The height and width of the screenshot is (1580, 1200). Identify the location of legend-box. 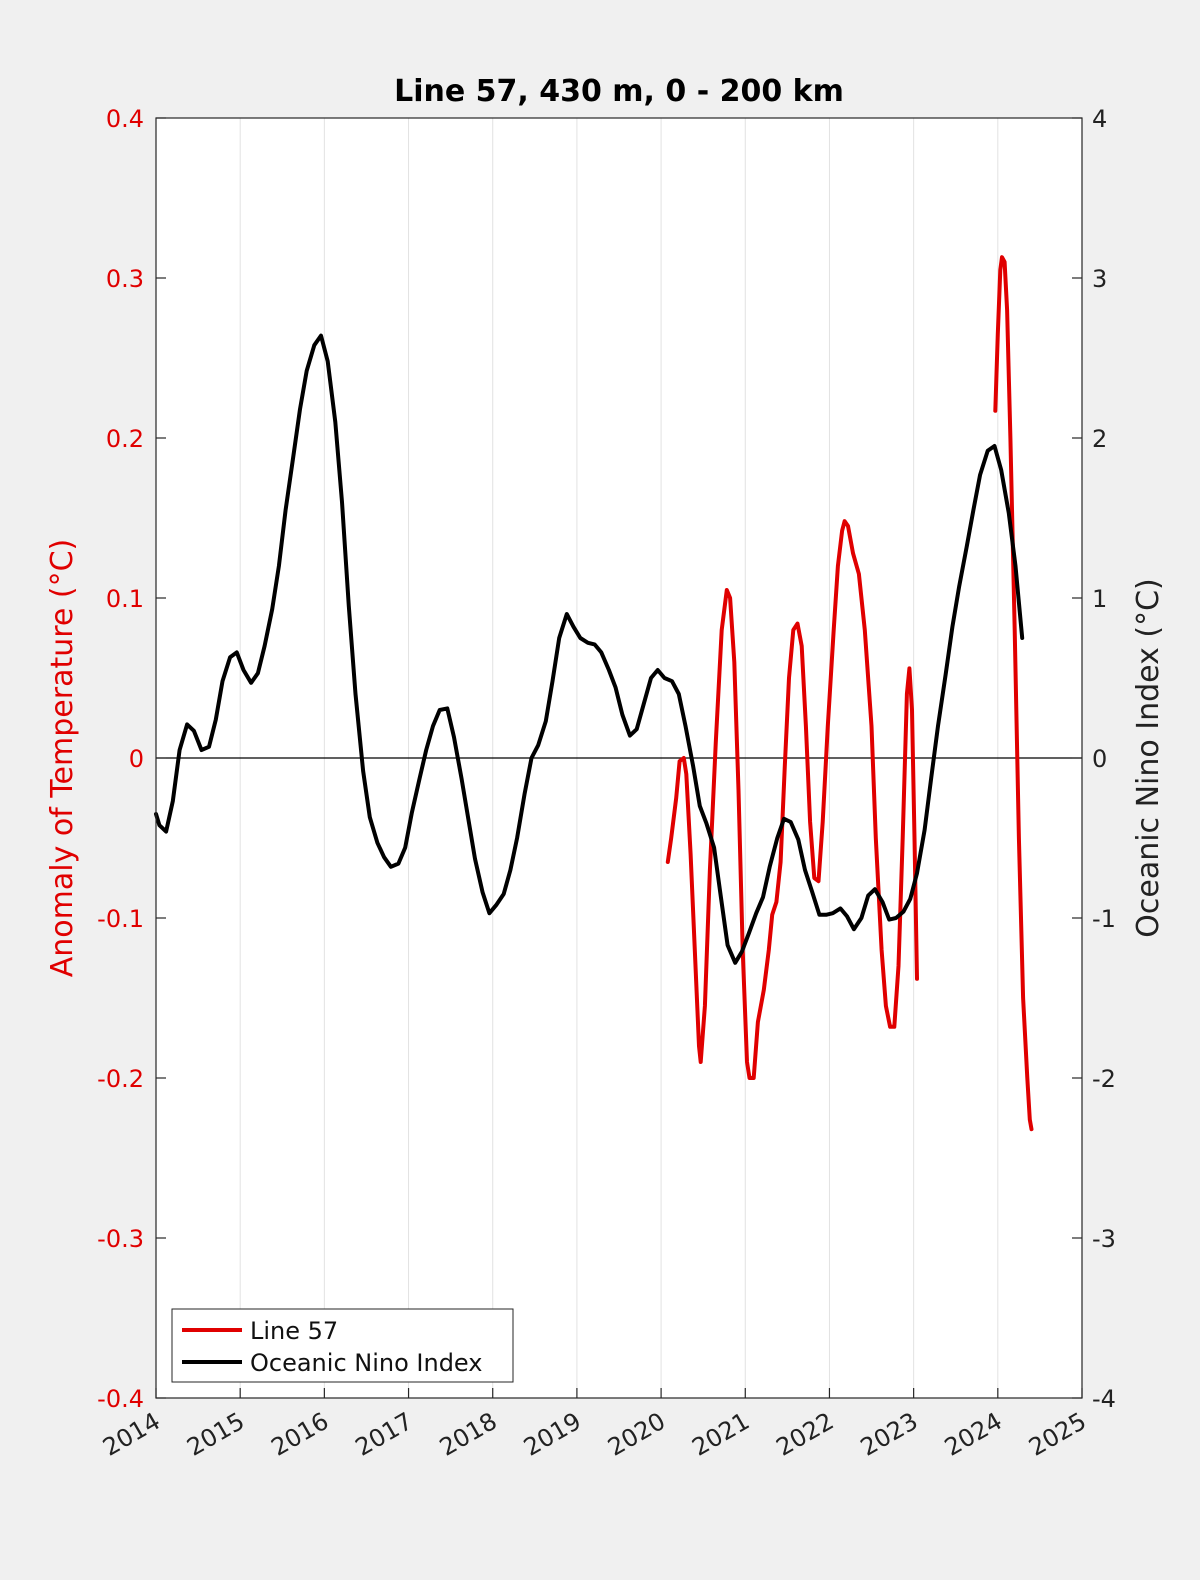
(342, 1345).